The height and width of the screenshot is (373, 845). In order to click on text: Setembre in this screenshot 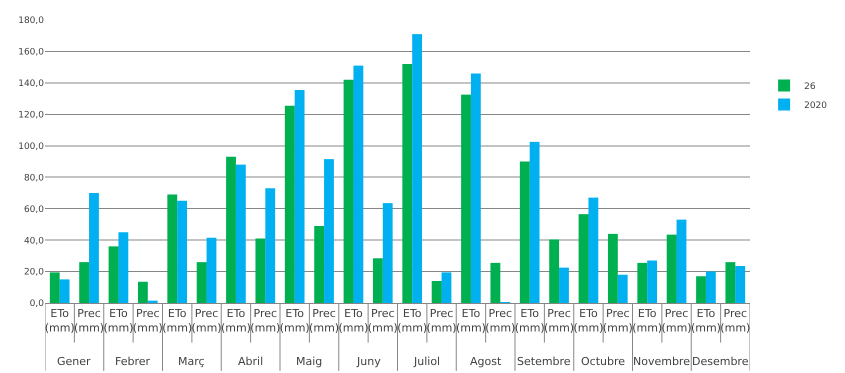, I will do `click(544, 361)`.